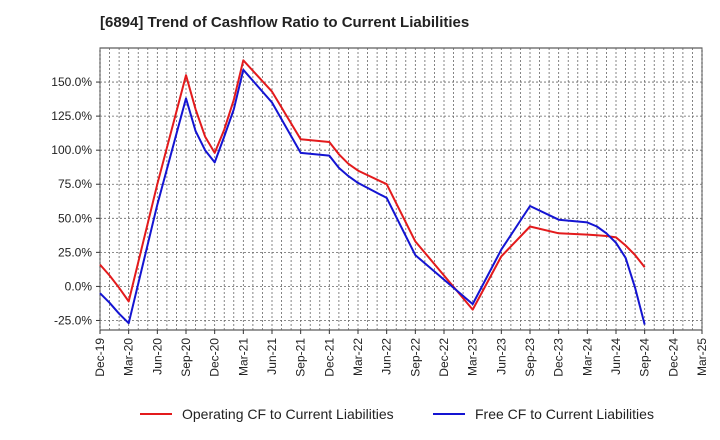 The image size is (720, 440). Describe the element at coordinates (358, 357) in the screenshot. I see `x-tick-label: Mar-22` at that location.